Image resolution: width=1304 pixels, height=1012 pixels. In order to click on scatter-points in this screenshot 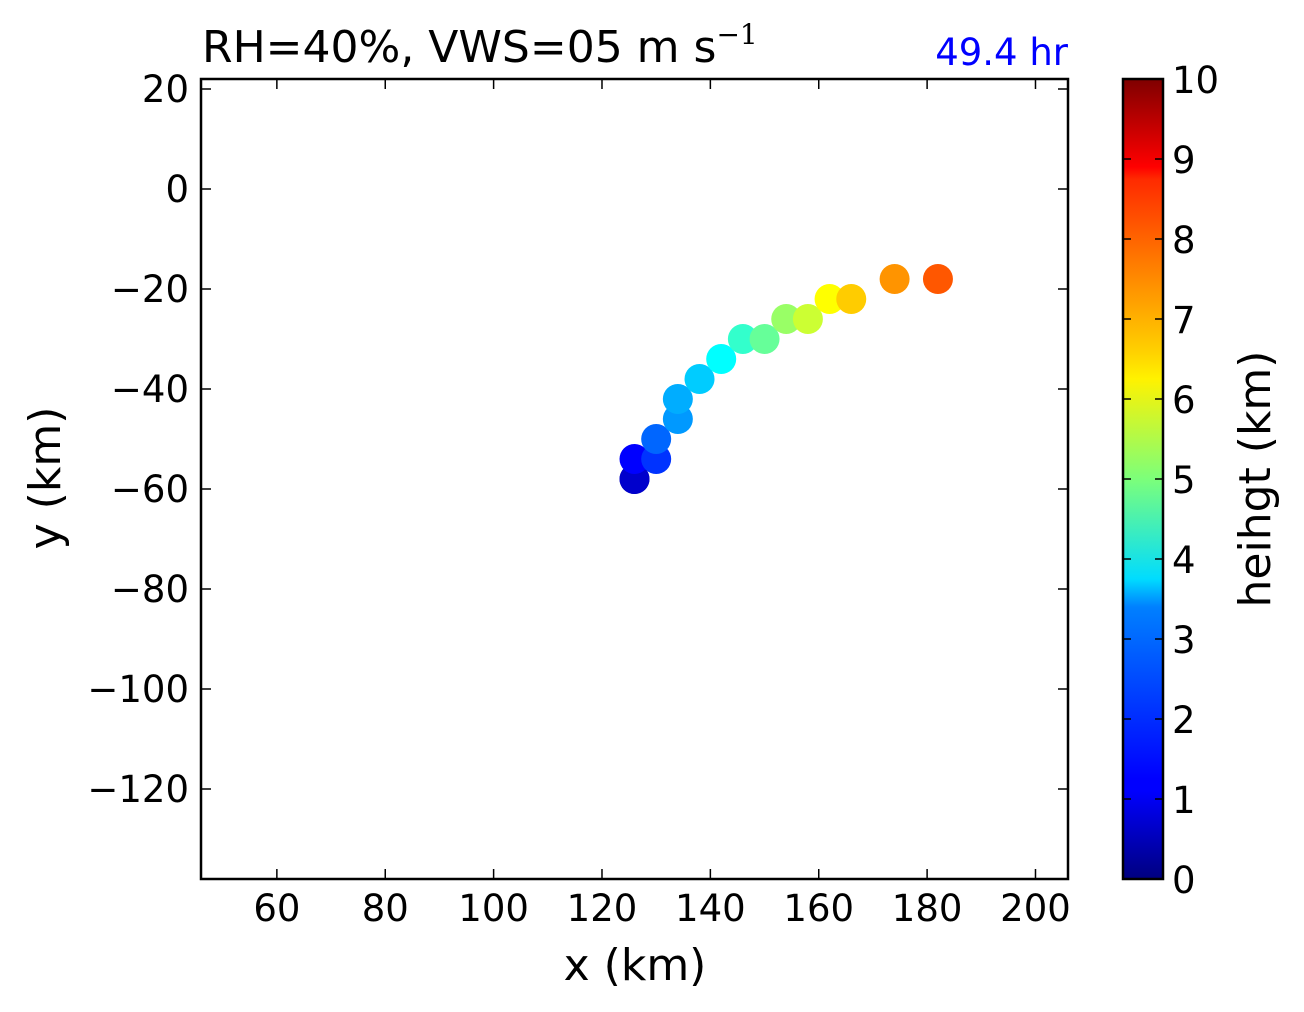, I will do `click(786, 379)`.